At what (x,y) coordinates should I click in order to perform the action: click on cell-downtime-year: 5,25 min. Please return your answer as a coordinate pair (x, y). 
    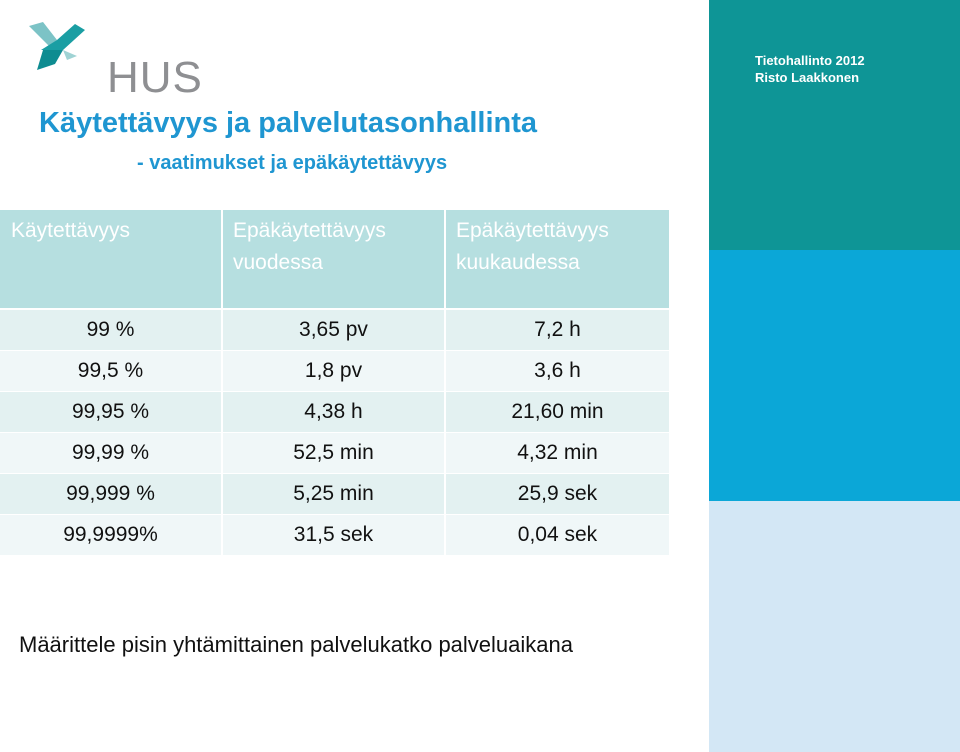
    Looking at the image, I should click on (333, 494).